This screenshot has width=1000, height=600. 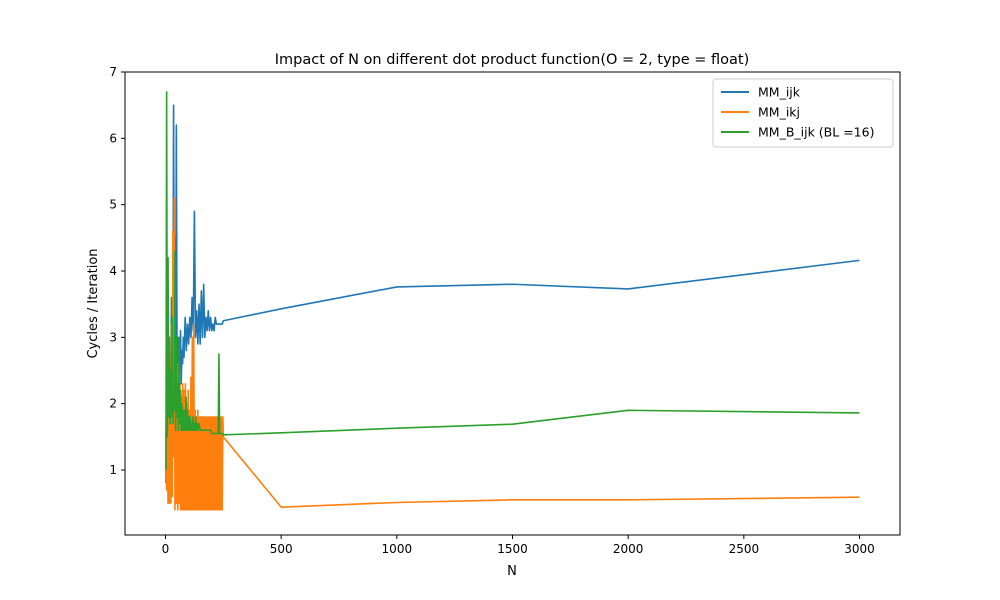 I want to click on y-tick-label: 2, so click(x=113, y=404).